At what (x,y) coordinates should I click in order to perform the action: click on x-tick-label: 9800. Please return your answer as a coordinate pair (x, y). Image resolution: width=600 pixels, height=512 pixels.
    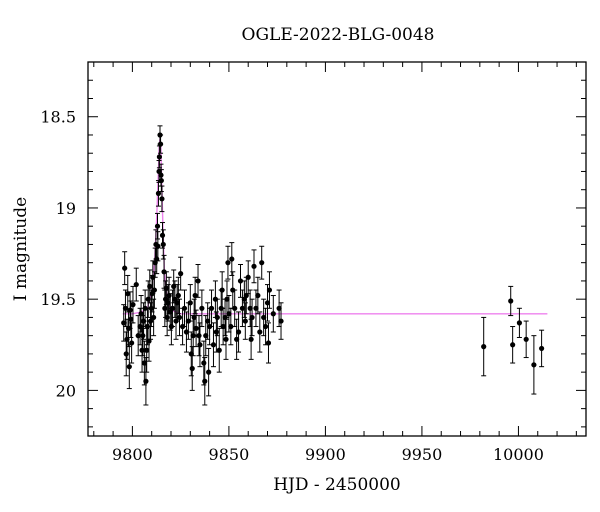
    Looking at the image, I should click on (132, 454).